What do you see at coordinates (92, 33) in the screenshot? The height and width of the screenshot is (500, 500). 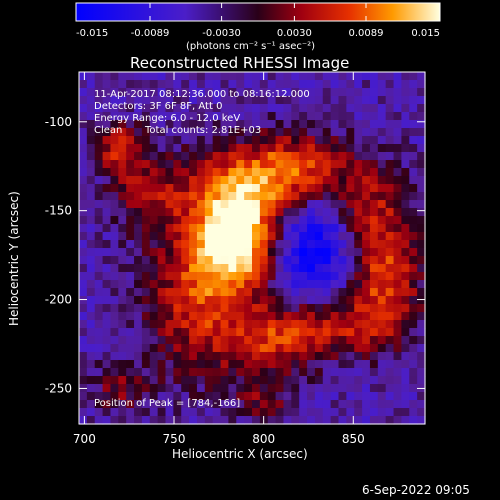 I see `colorbar-tick-label: -0.015` at bounding box center [92, 33].